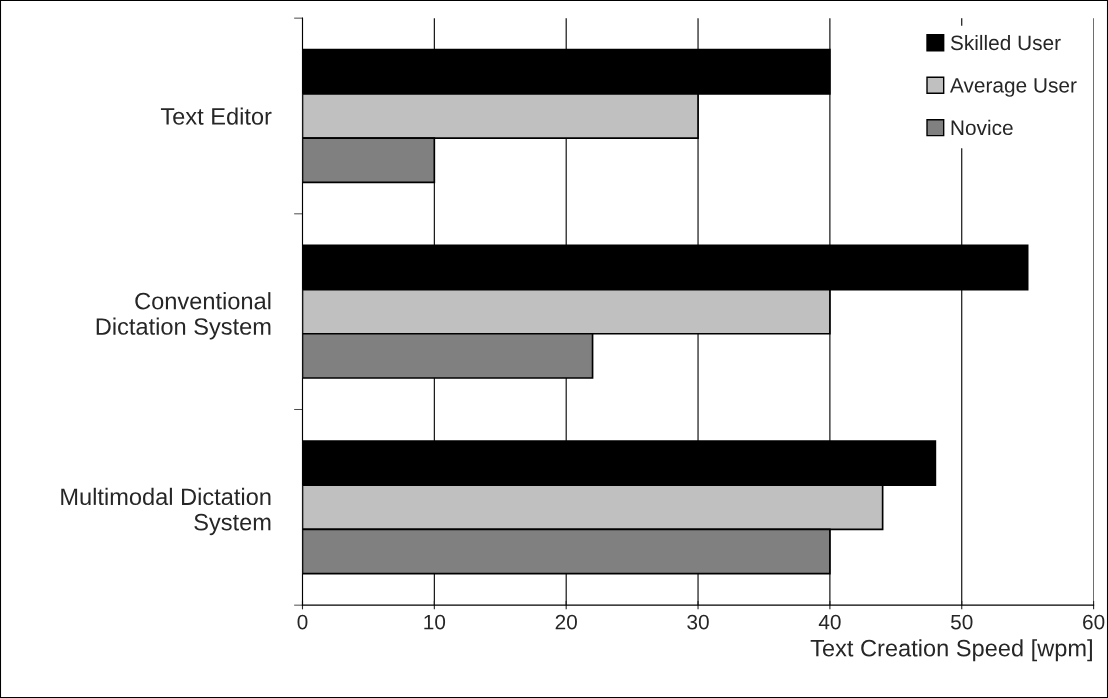 The image size is (1108, 698). I want to click on x-tick-label: 0, so click(302, 622).